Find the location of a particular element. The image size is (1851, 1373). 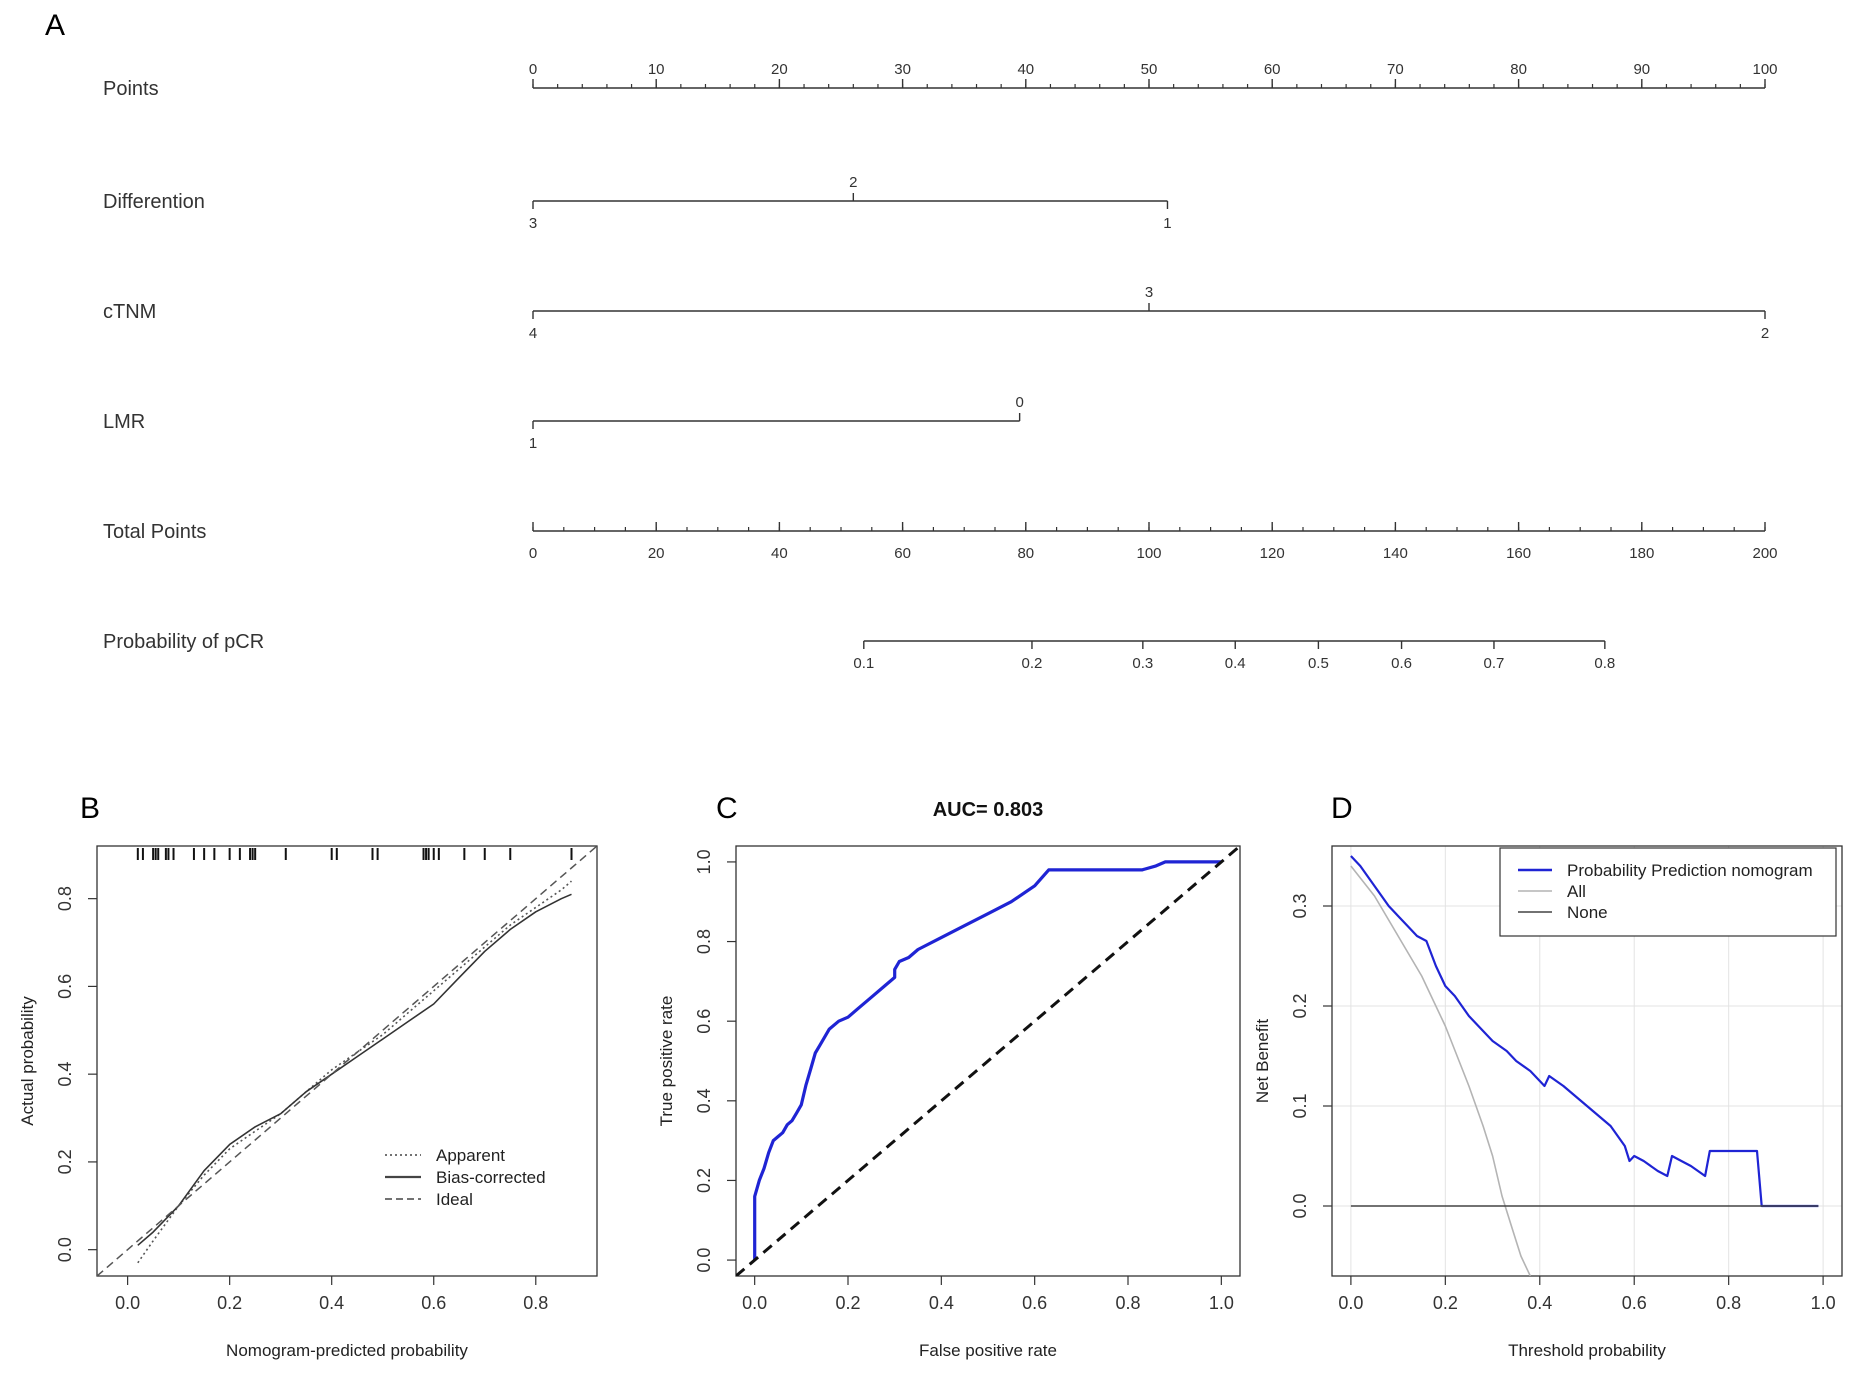

tick-label: 20 is located at coordinates (779, 69).